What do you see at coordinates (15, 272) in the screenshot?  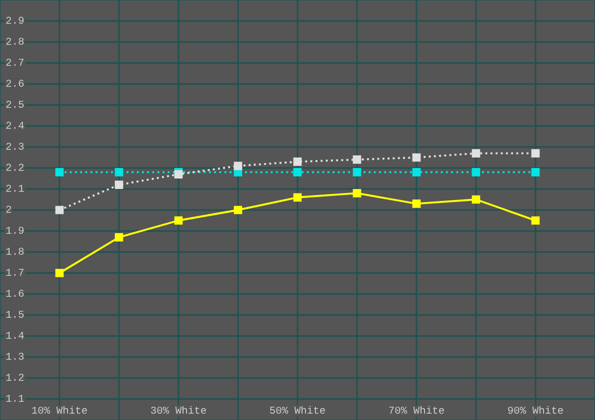 I see `y-tick-label: 1.7` at bounding box center [15, 272].